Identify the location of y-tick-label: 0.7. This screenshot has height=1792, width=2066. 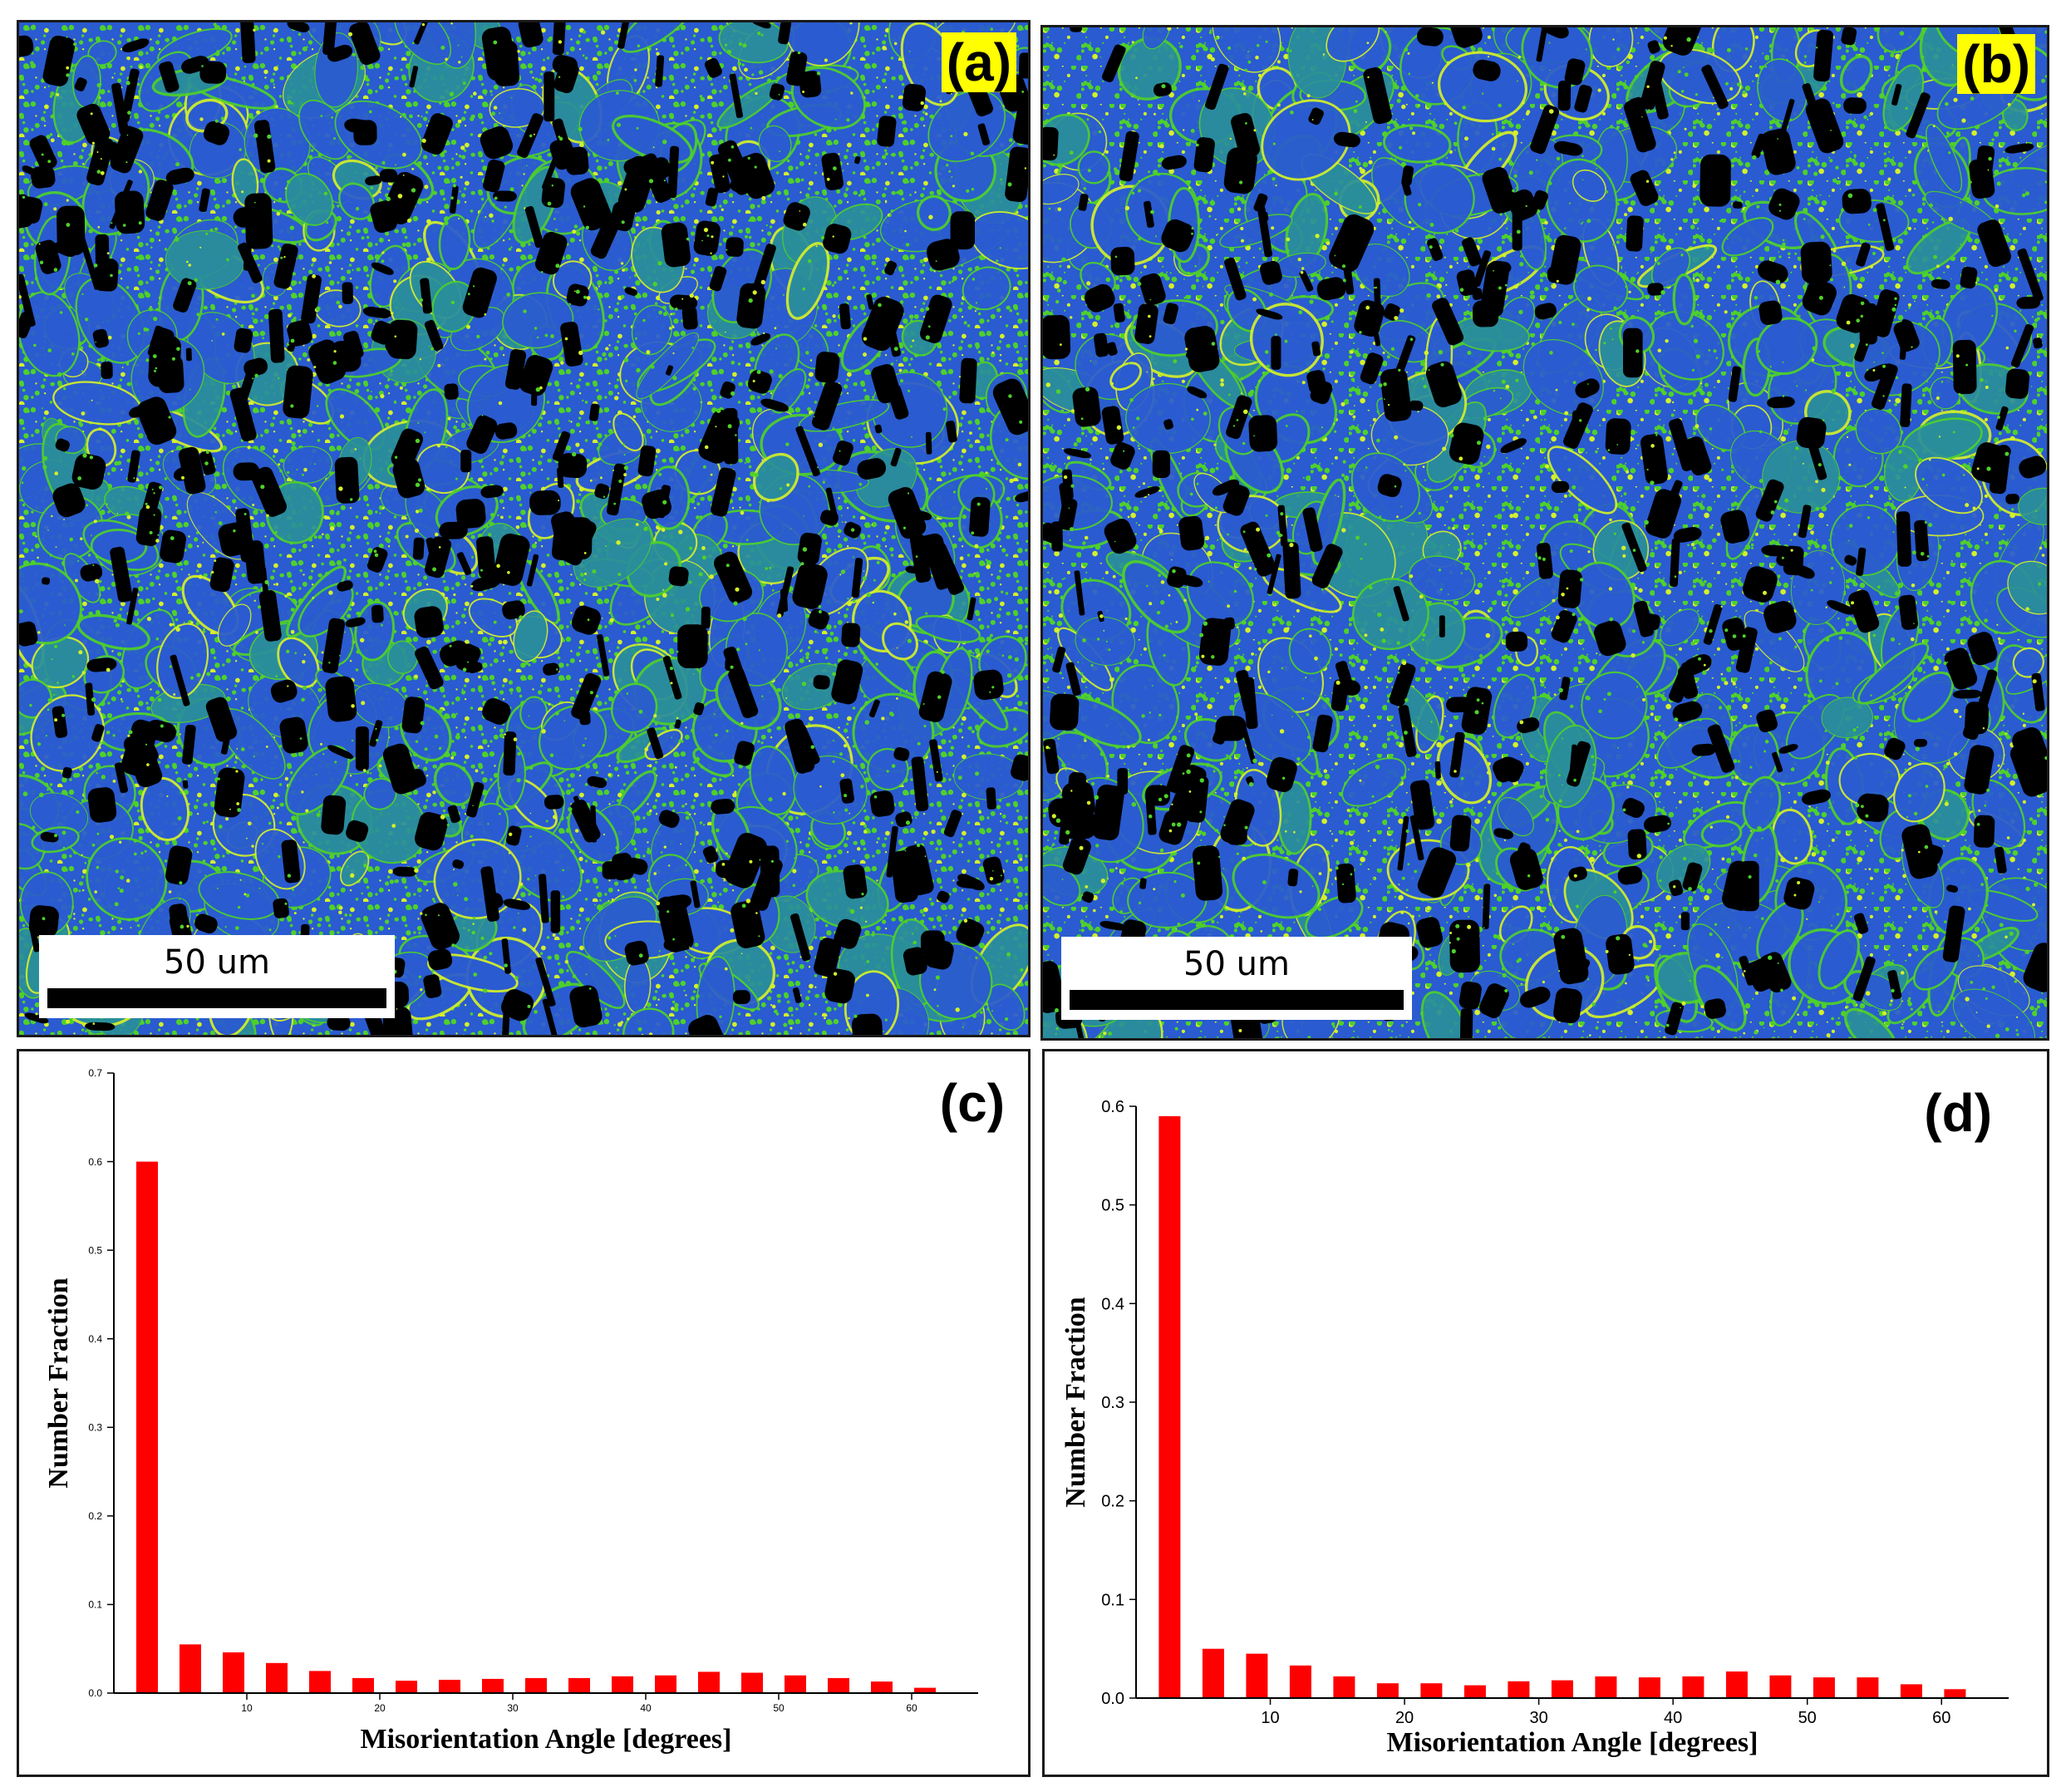
(95, 1073).